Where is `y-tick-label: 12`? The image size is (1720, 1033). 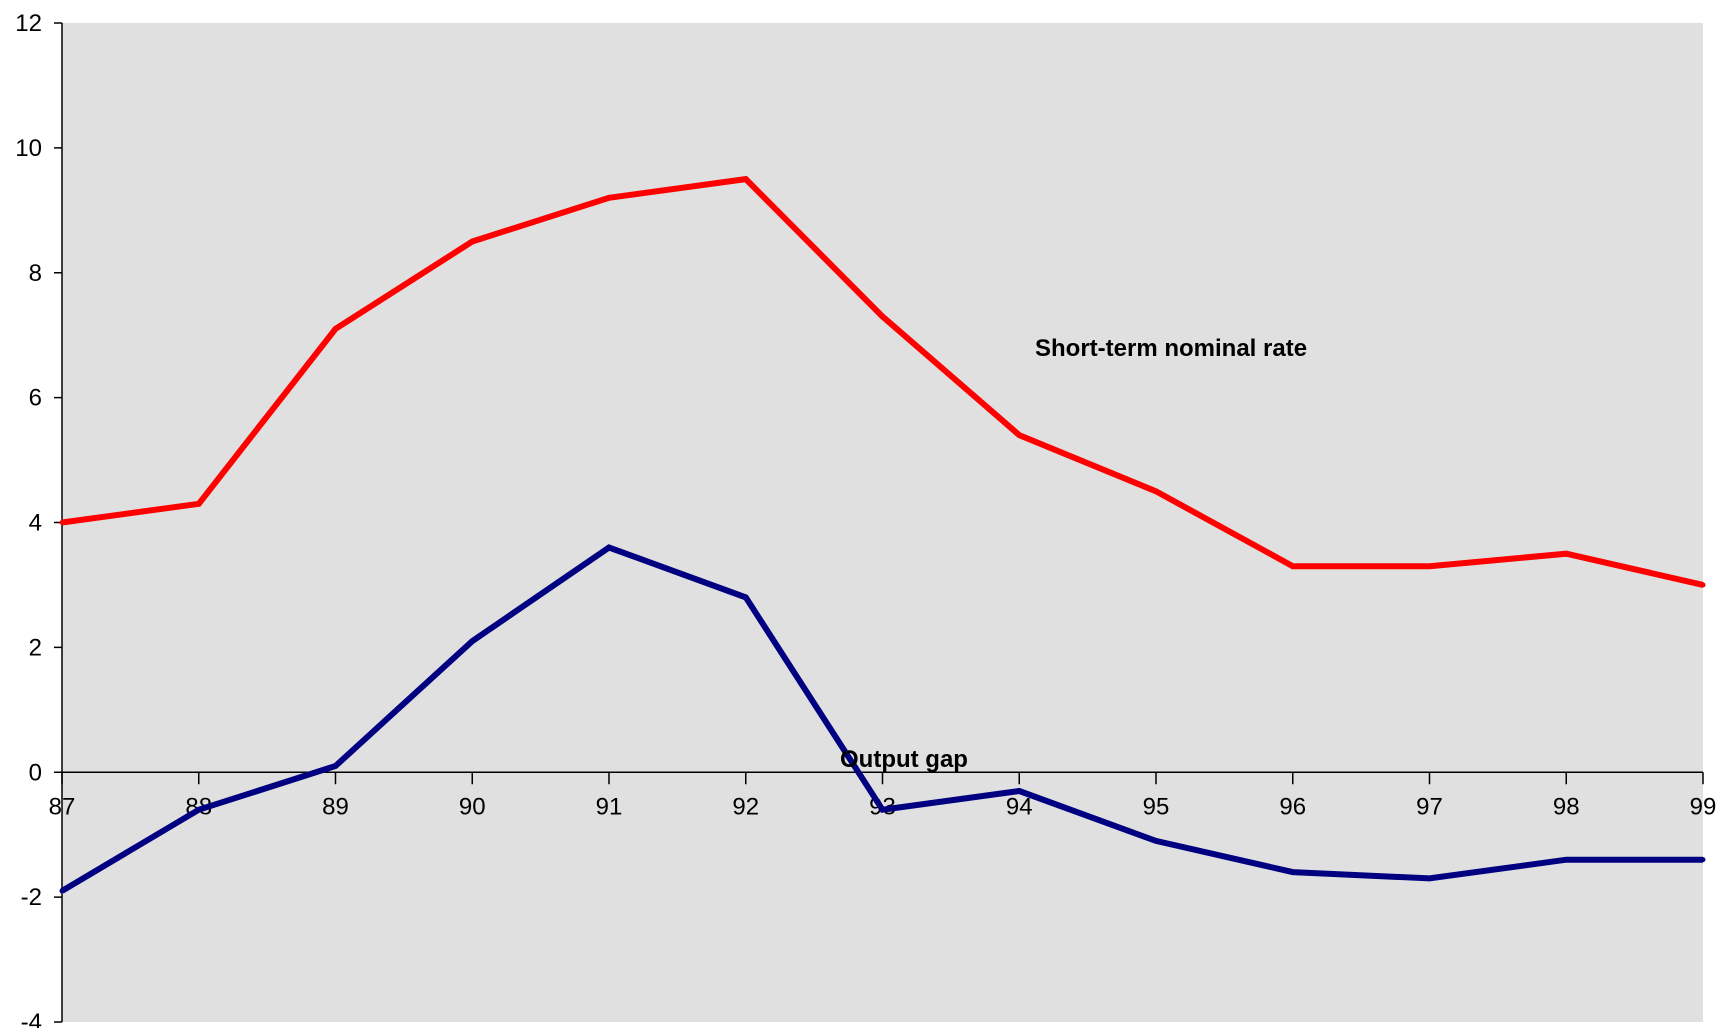 y-tick-label: 12 is located at coordinates (28, 23).